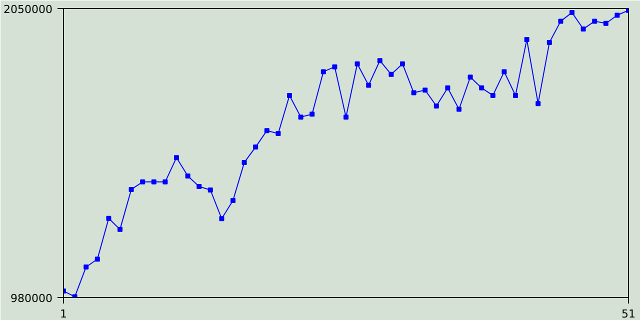 The width and height of the screenshot is (640, 320). Describe the element at coordinates (629, 314) in the screenshot. I see `x-tick-label: 51` at that location.